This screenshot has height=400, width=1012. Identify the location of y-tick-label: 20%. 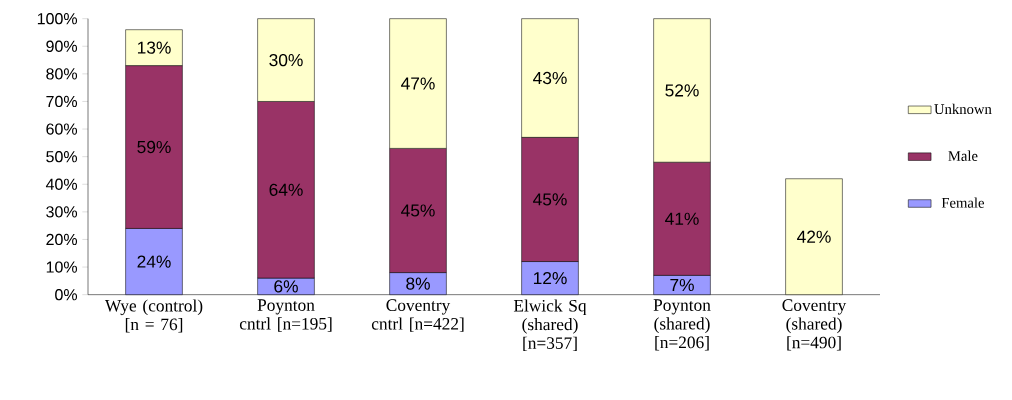
(62, 239).